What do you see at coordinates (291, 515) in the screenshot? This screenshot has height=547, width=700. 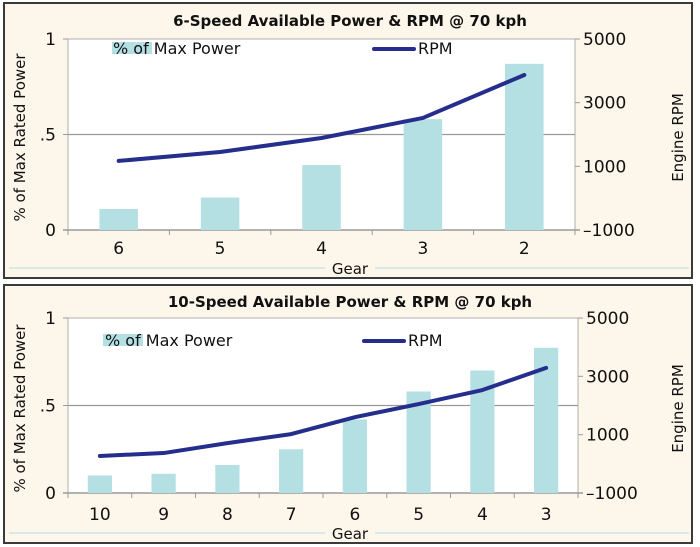 I see `x-tick-label: 7` at bounding box center [291, 515].